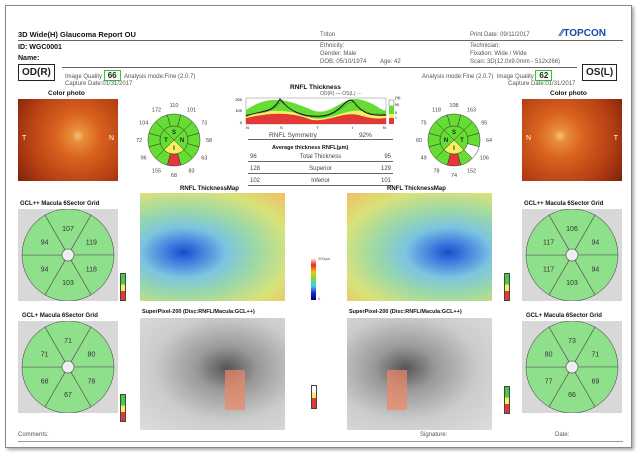 The width and height of the screenshot is (640, 453). Describe the element at coordinates (471, 111) in the screenshot. I see `clock-value: 163` at that location.